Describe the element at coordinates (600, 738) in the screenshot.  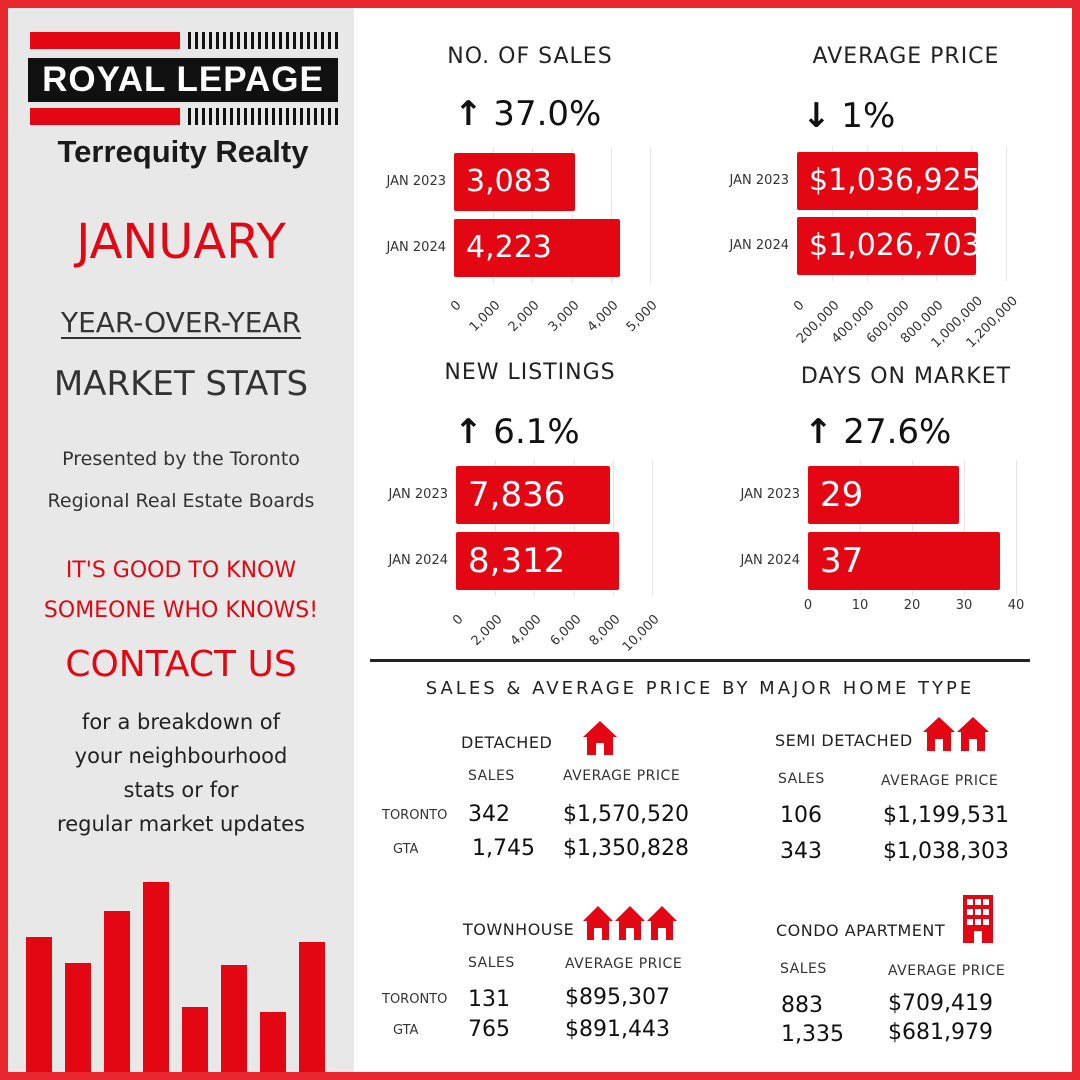
I see `house-icon` at that location.